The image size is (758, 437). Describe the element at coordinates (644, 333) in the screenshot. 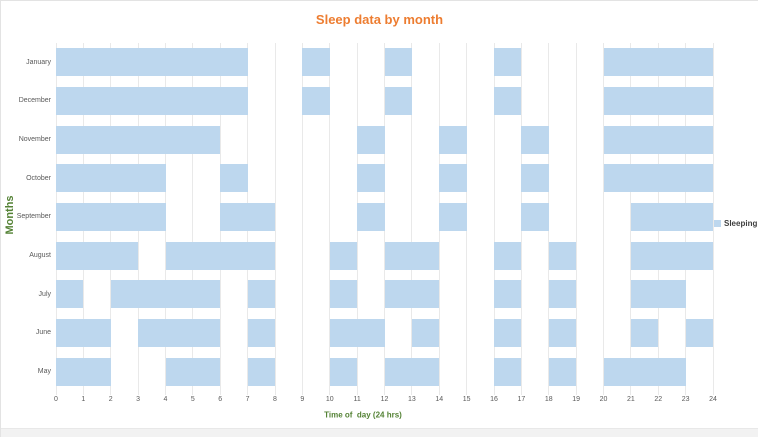

I see `sleep-bar-june-21h-22h` at that location.